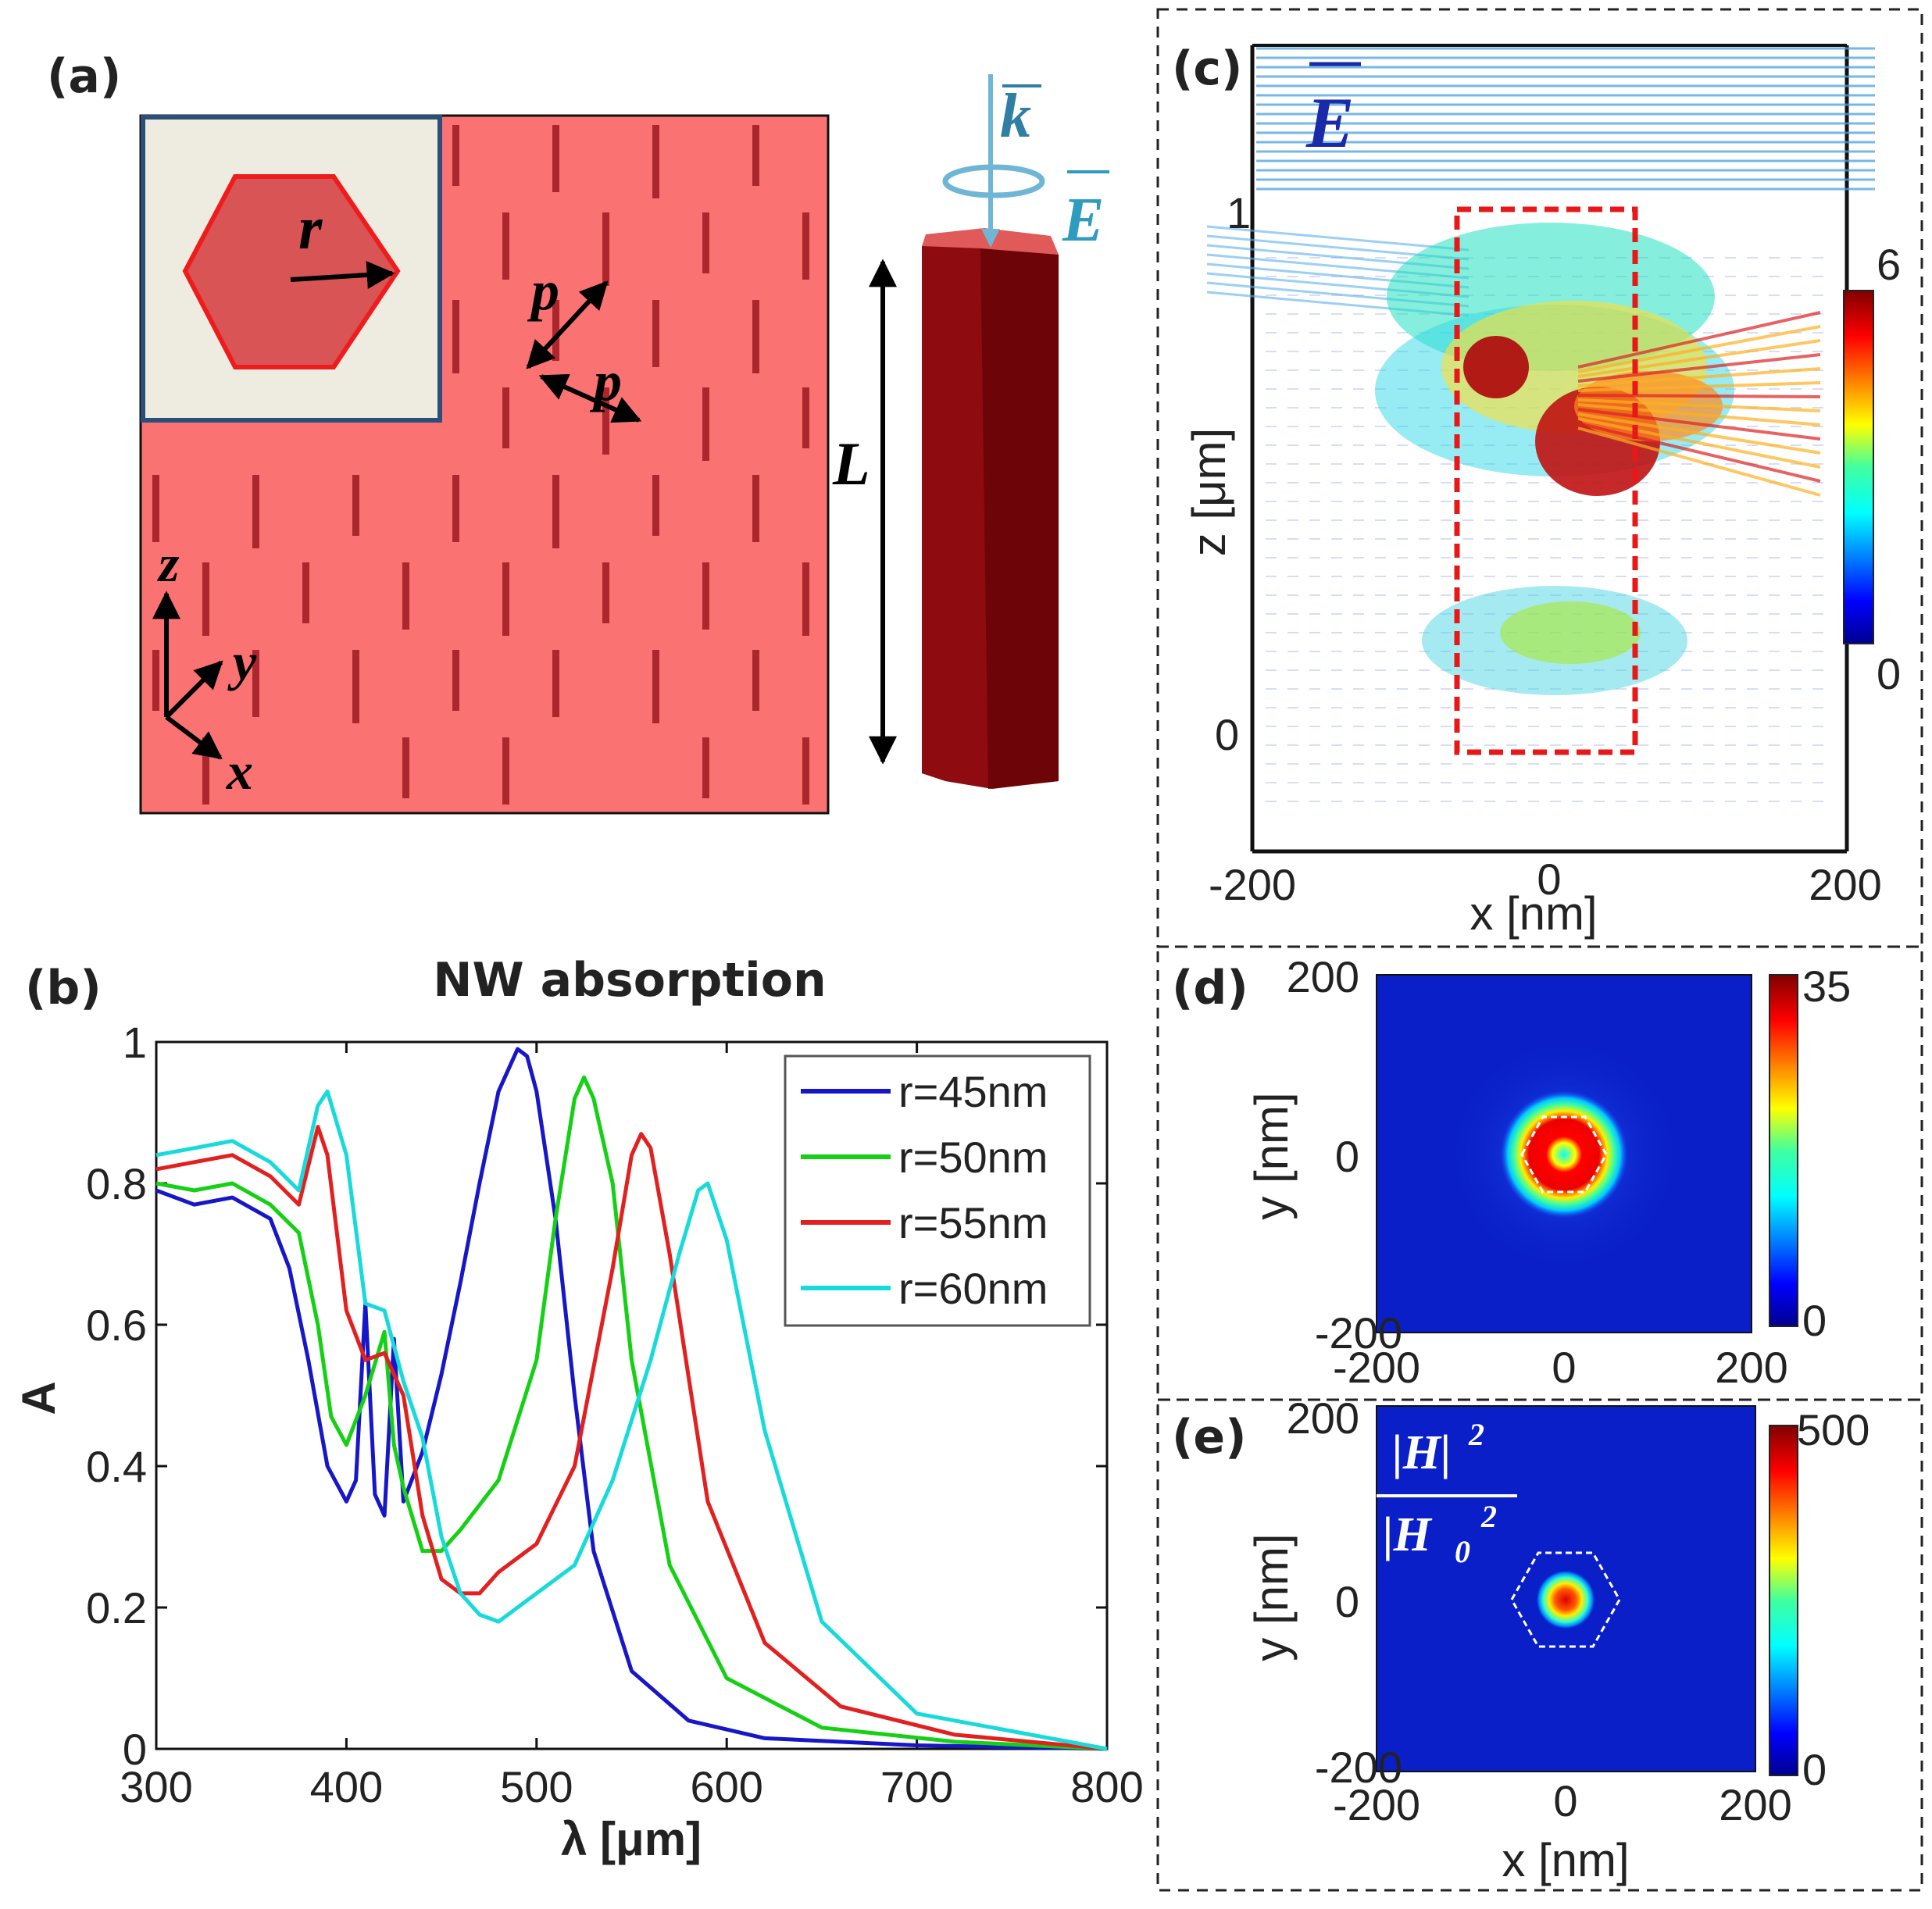 This screenshot has height=1909, width=1932. Describe the element at coordinates (193, 689) in the screenshot. I see `axis-y-arrow` at that location.